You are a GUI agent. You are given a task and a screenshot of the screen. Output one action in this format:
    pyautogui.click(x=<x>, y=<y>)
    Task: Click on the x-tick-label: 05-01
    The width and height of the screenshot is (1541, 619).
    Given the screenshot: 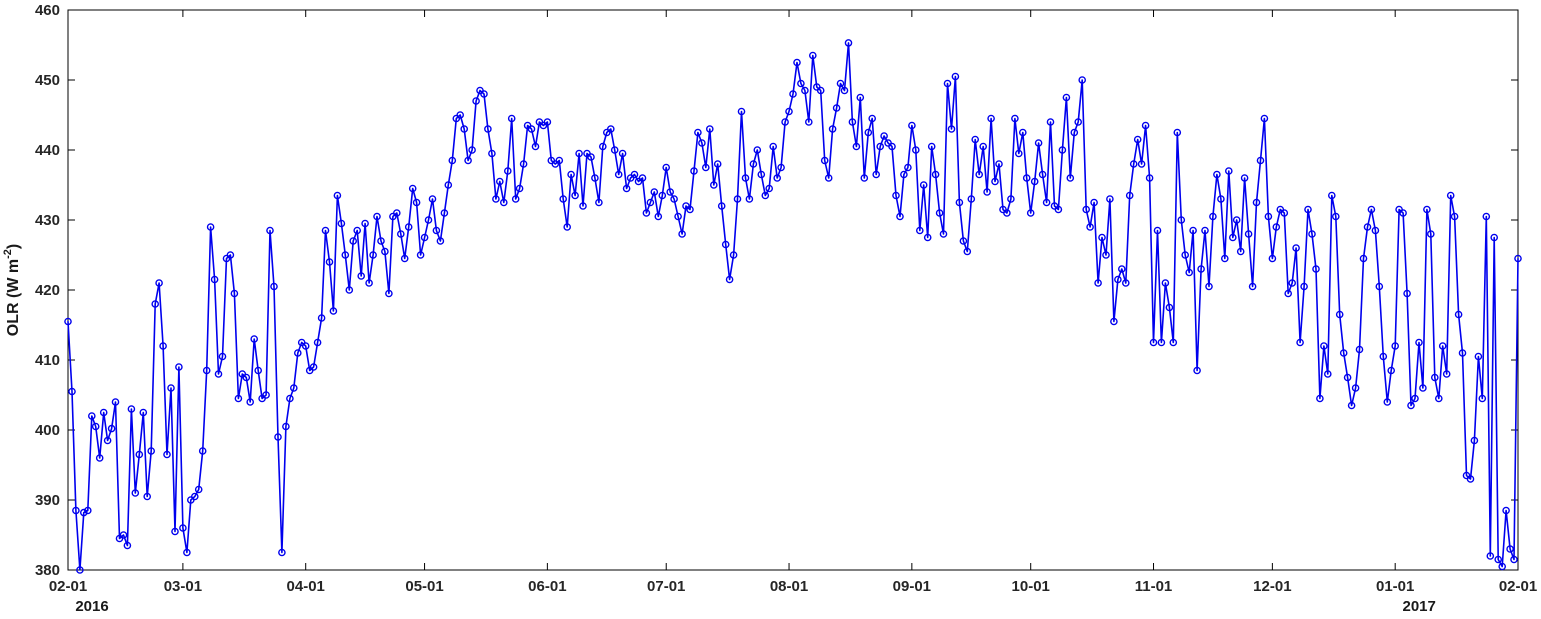 What is the action you would take?
    pyautogui.click(x=424, y=586)
    